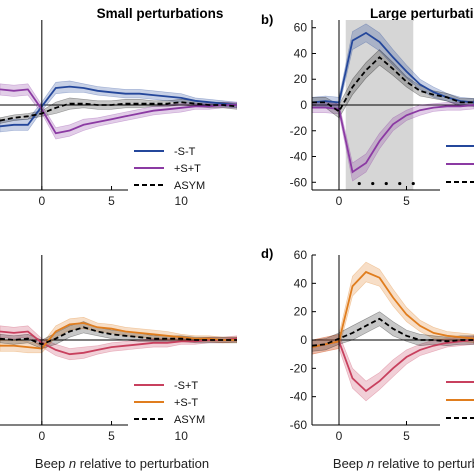 This screenshot has width=474, height=474. What do you see at coordinates (403, 463) in the screenshot?
I see `panel-d-xlabel: Beep n relative to perturbation` at bounding box center [403, 463].